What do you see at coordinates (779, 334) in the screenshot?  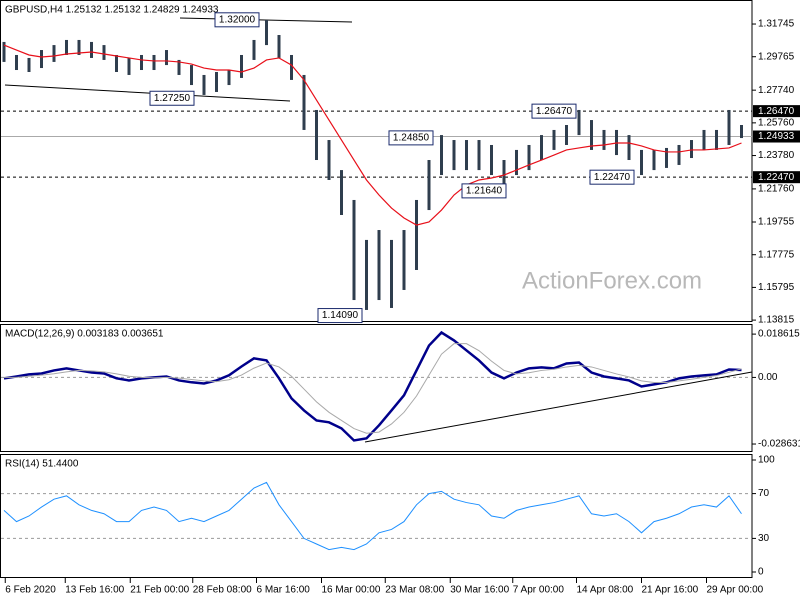 I see `y-tick-label: 0.018615` at bounding box center [779, 334].